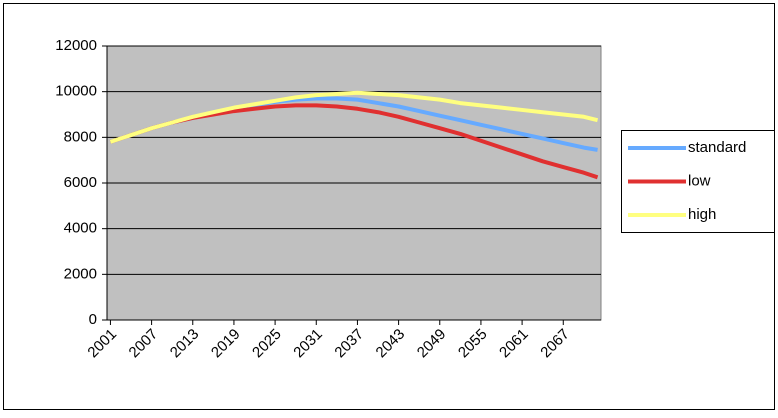  I want to click on legend-label: low, so click(699, 180).